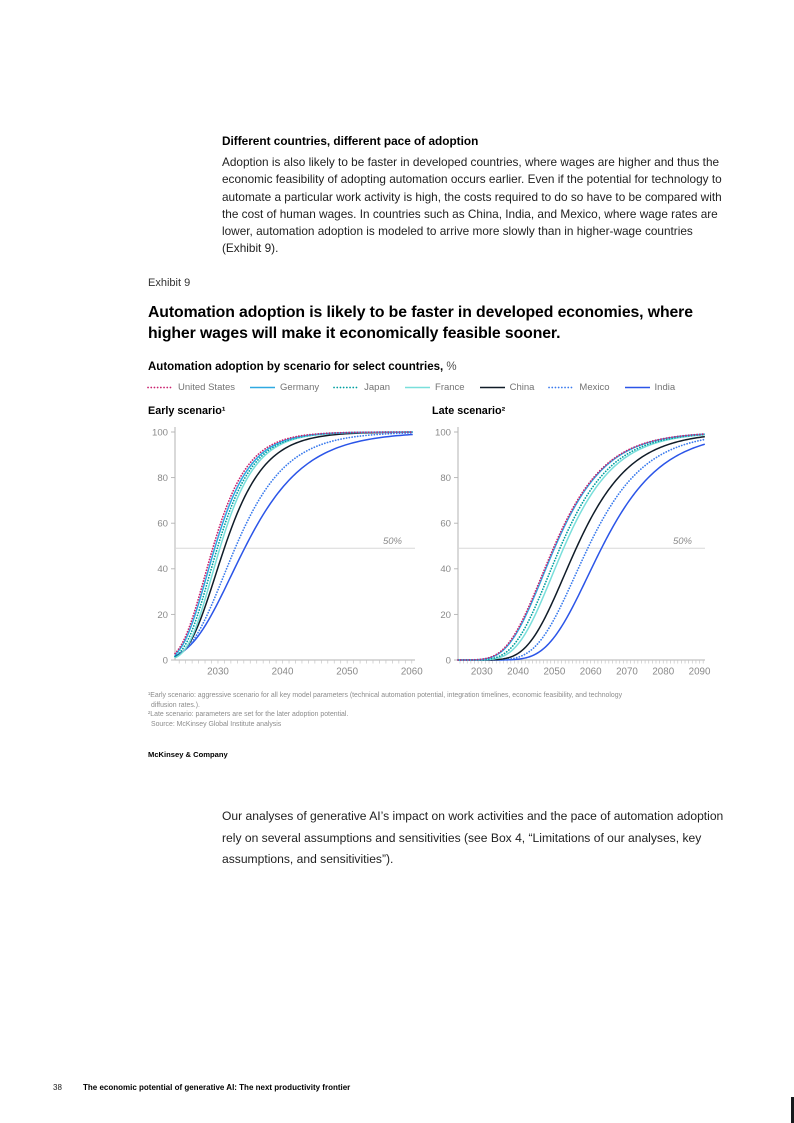 This screenshot has height=1123, width=794. Describe the element at coordinates (627, 672) in the screenshot. I see `x-tick-label: 2070` at that location.